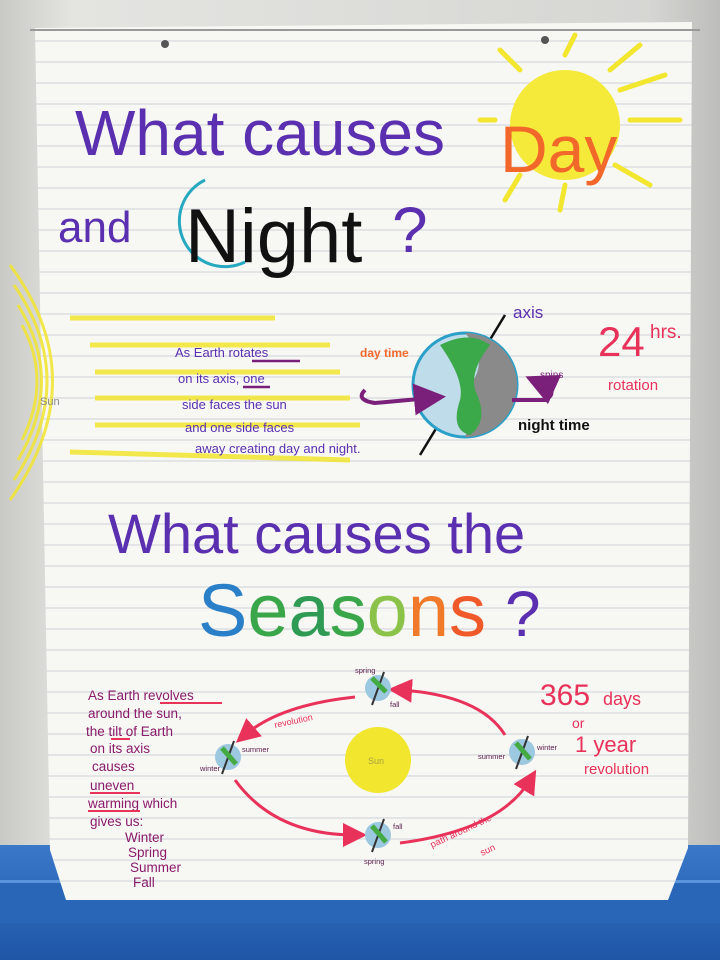 This screenshot has height=960, width=720. Describe the element at coordinates (316, 533) in the screenshot. I see `title-what-causes-the: What causes the` at that location.